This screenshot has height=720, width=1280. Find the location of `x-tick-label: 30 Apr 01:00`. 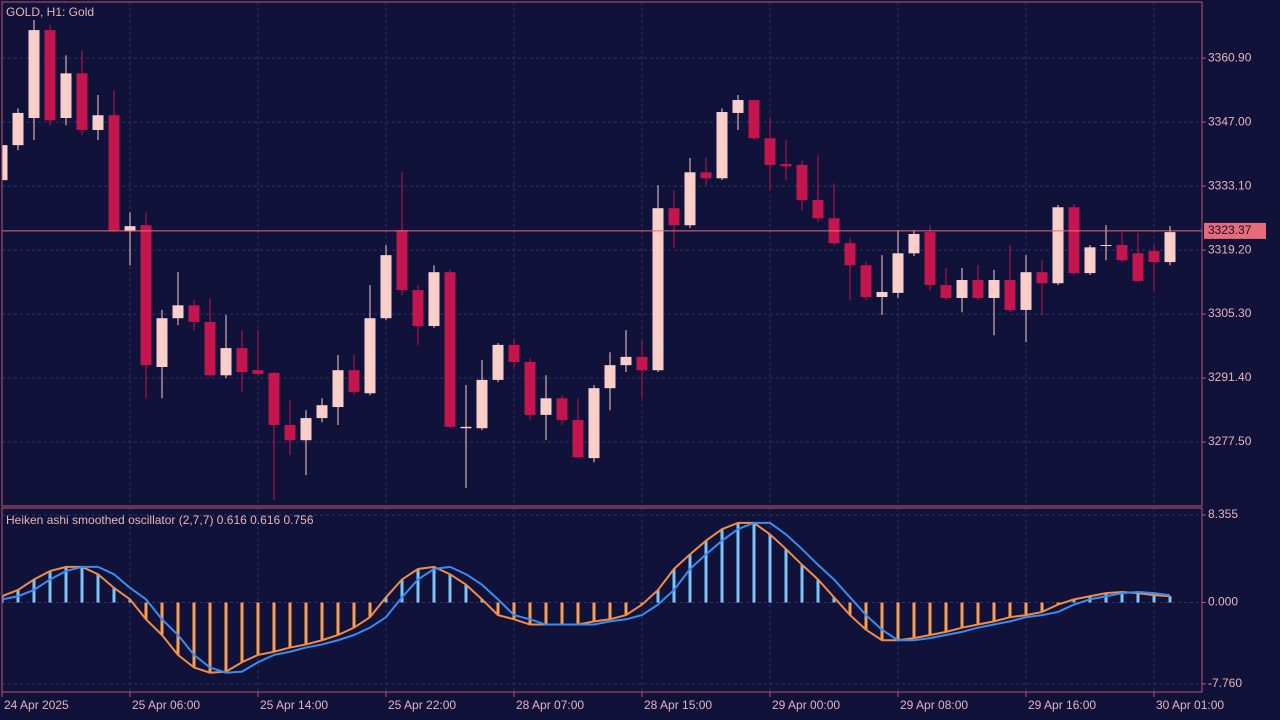

x-tick-label: 30 Apr 01:00 is located at coordinates (1190, 705).